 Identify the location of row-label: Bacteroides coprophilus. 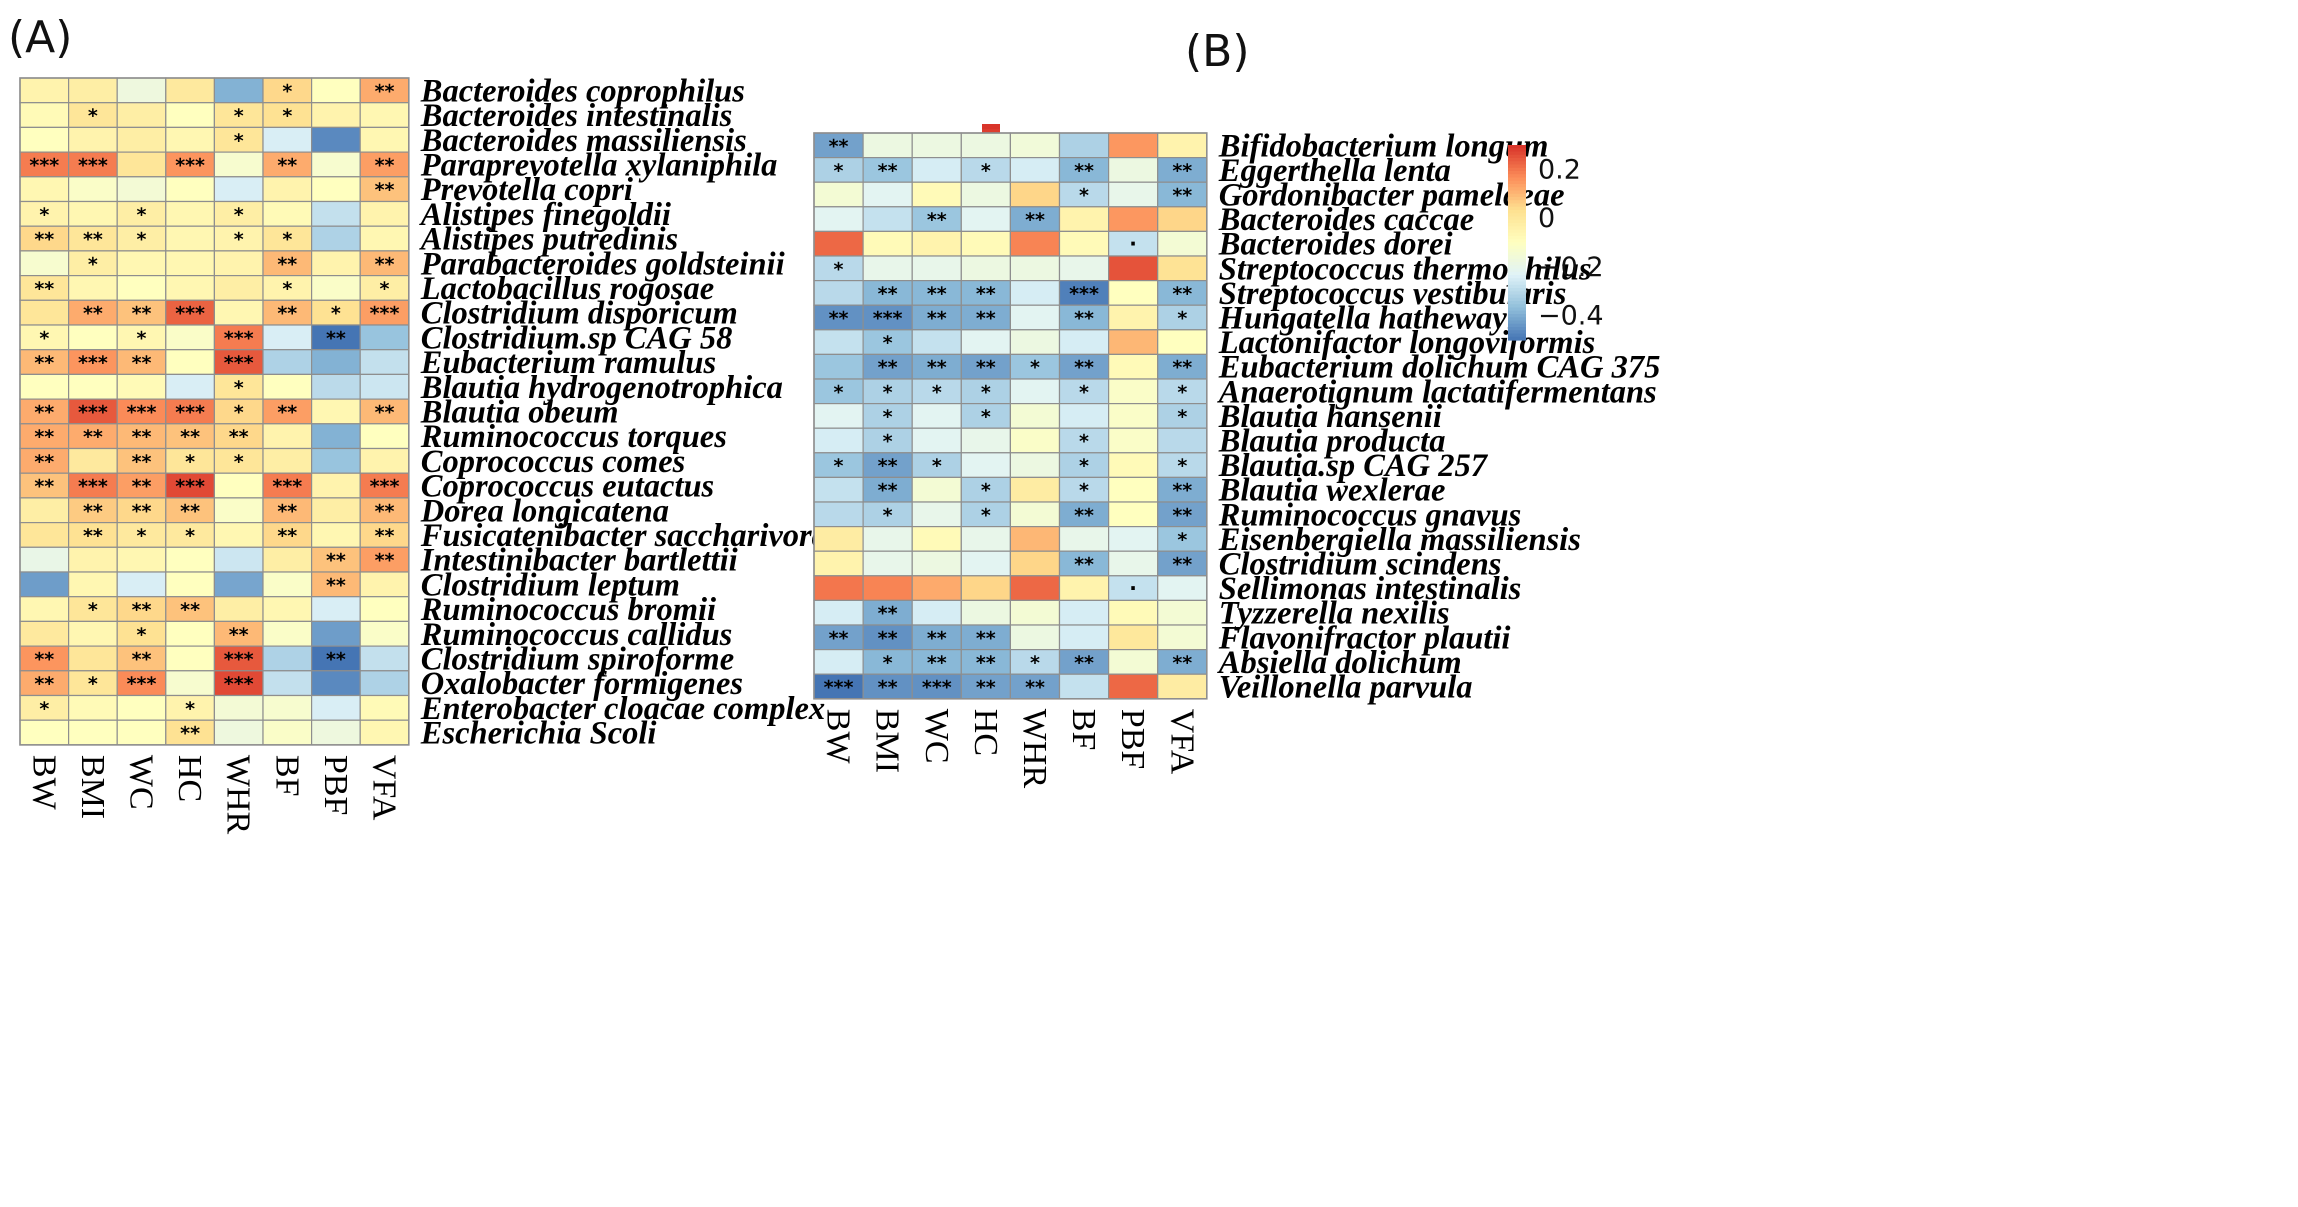
(582, 91).